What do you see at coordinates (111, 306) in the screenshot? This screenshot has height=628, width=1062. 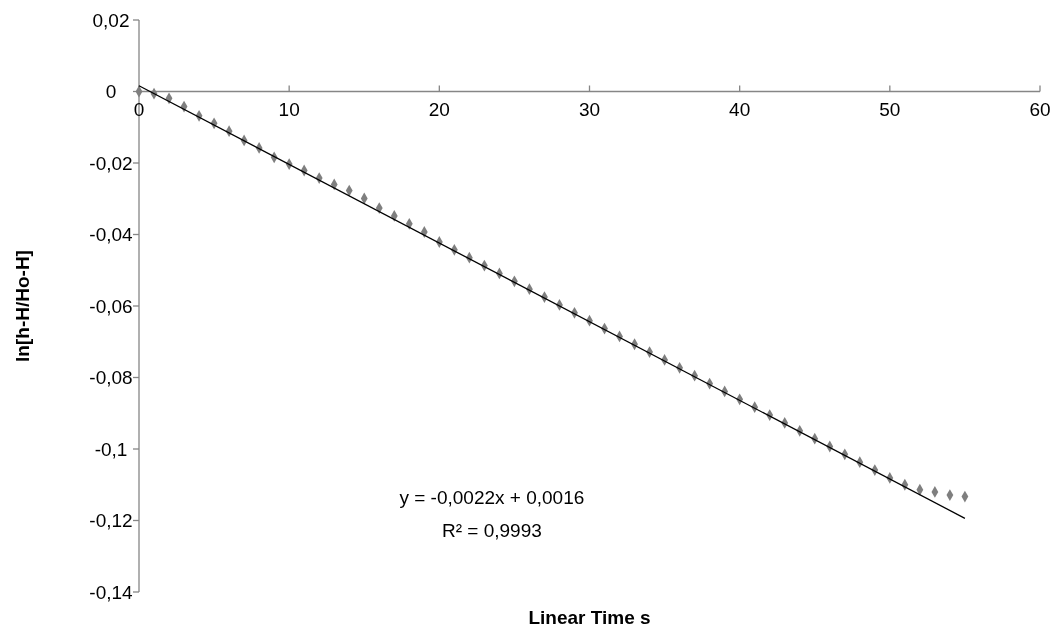 I see `y-tick-label: -0,06` at bounding box center [111, 306].